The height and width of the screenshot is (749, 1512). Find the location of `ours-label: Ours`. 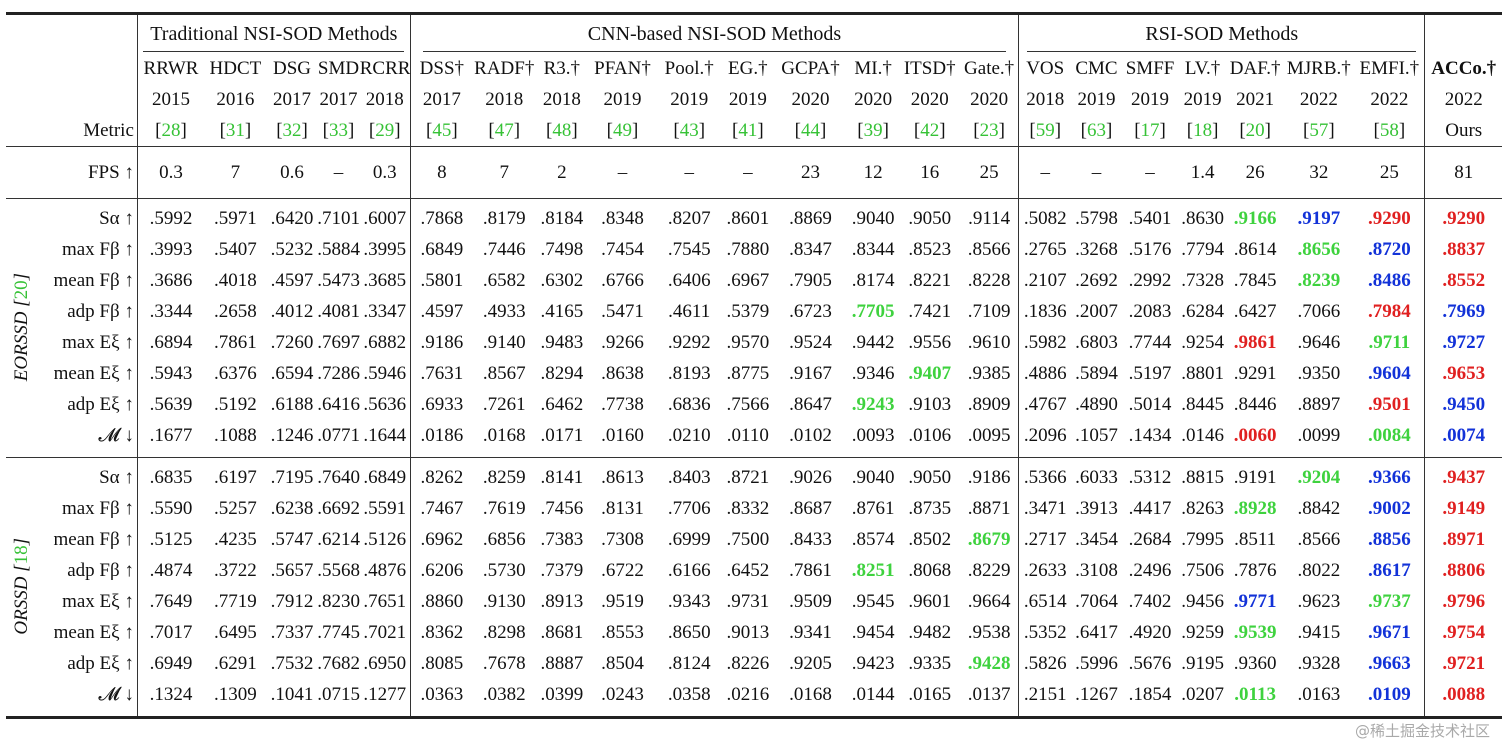

ours-label: Ours is located at coordinates (1463, 131).